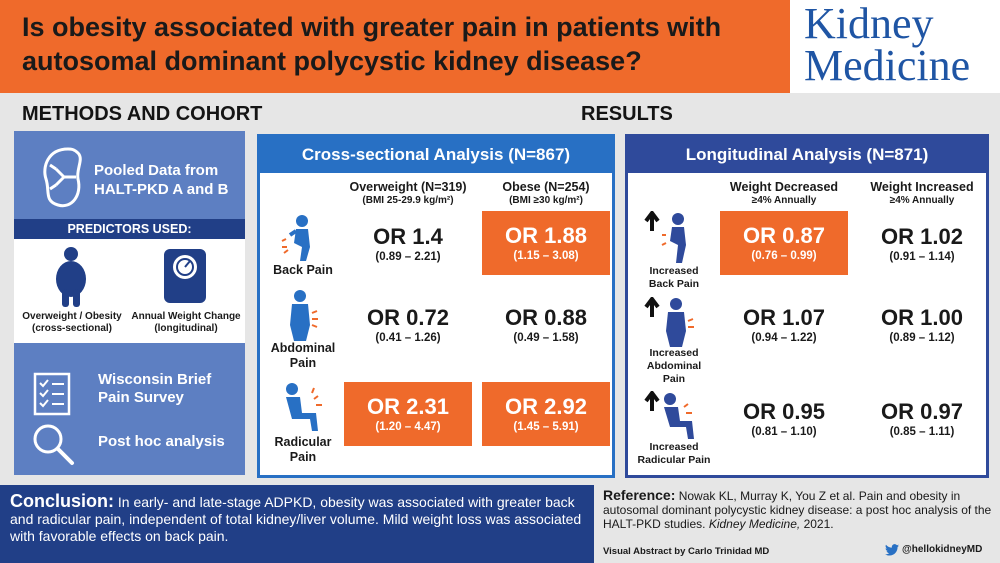 This screenshot has width=1000, height=563. I want to click on long-increased-back-ci: (0.91 – 1.14), so click(922, 257).